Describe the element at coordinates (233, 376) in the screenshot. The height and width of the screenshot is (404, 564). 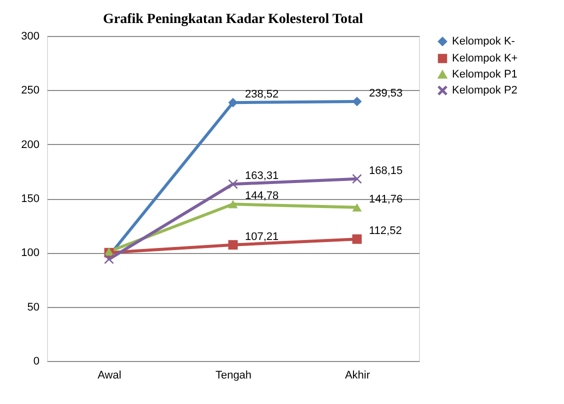
I see `x-tick-label: Tengah` at that location.